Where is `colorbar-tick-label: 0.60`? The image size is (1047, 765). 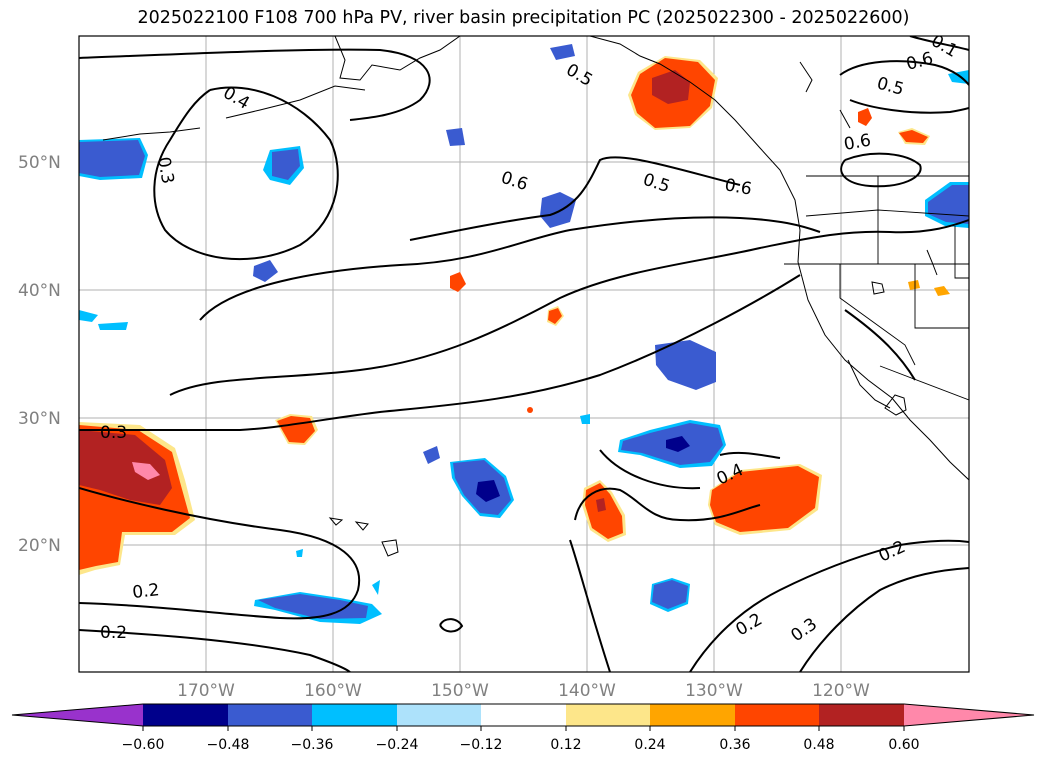
colorbar-tick-label: 0.60 is located at coordinates (903, 745).